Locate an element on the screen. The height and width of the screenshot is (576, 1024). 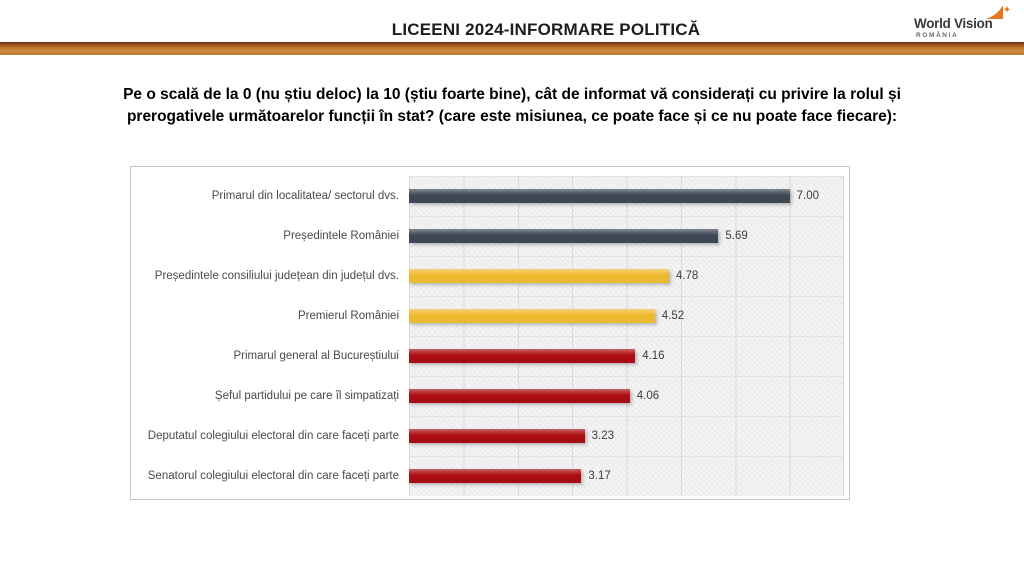
value-label: 4.16 is located at coordinates (653, 356).